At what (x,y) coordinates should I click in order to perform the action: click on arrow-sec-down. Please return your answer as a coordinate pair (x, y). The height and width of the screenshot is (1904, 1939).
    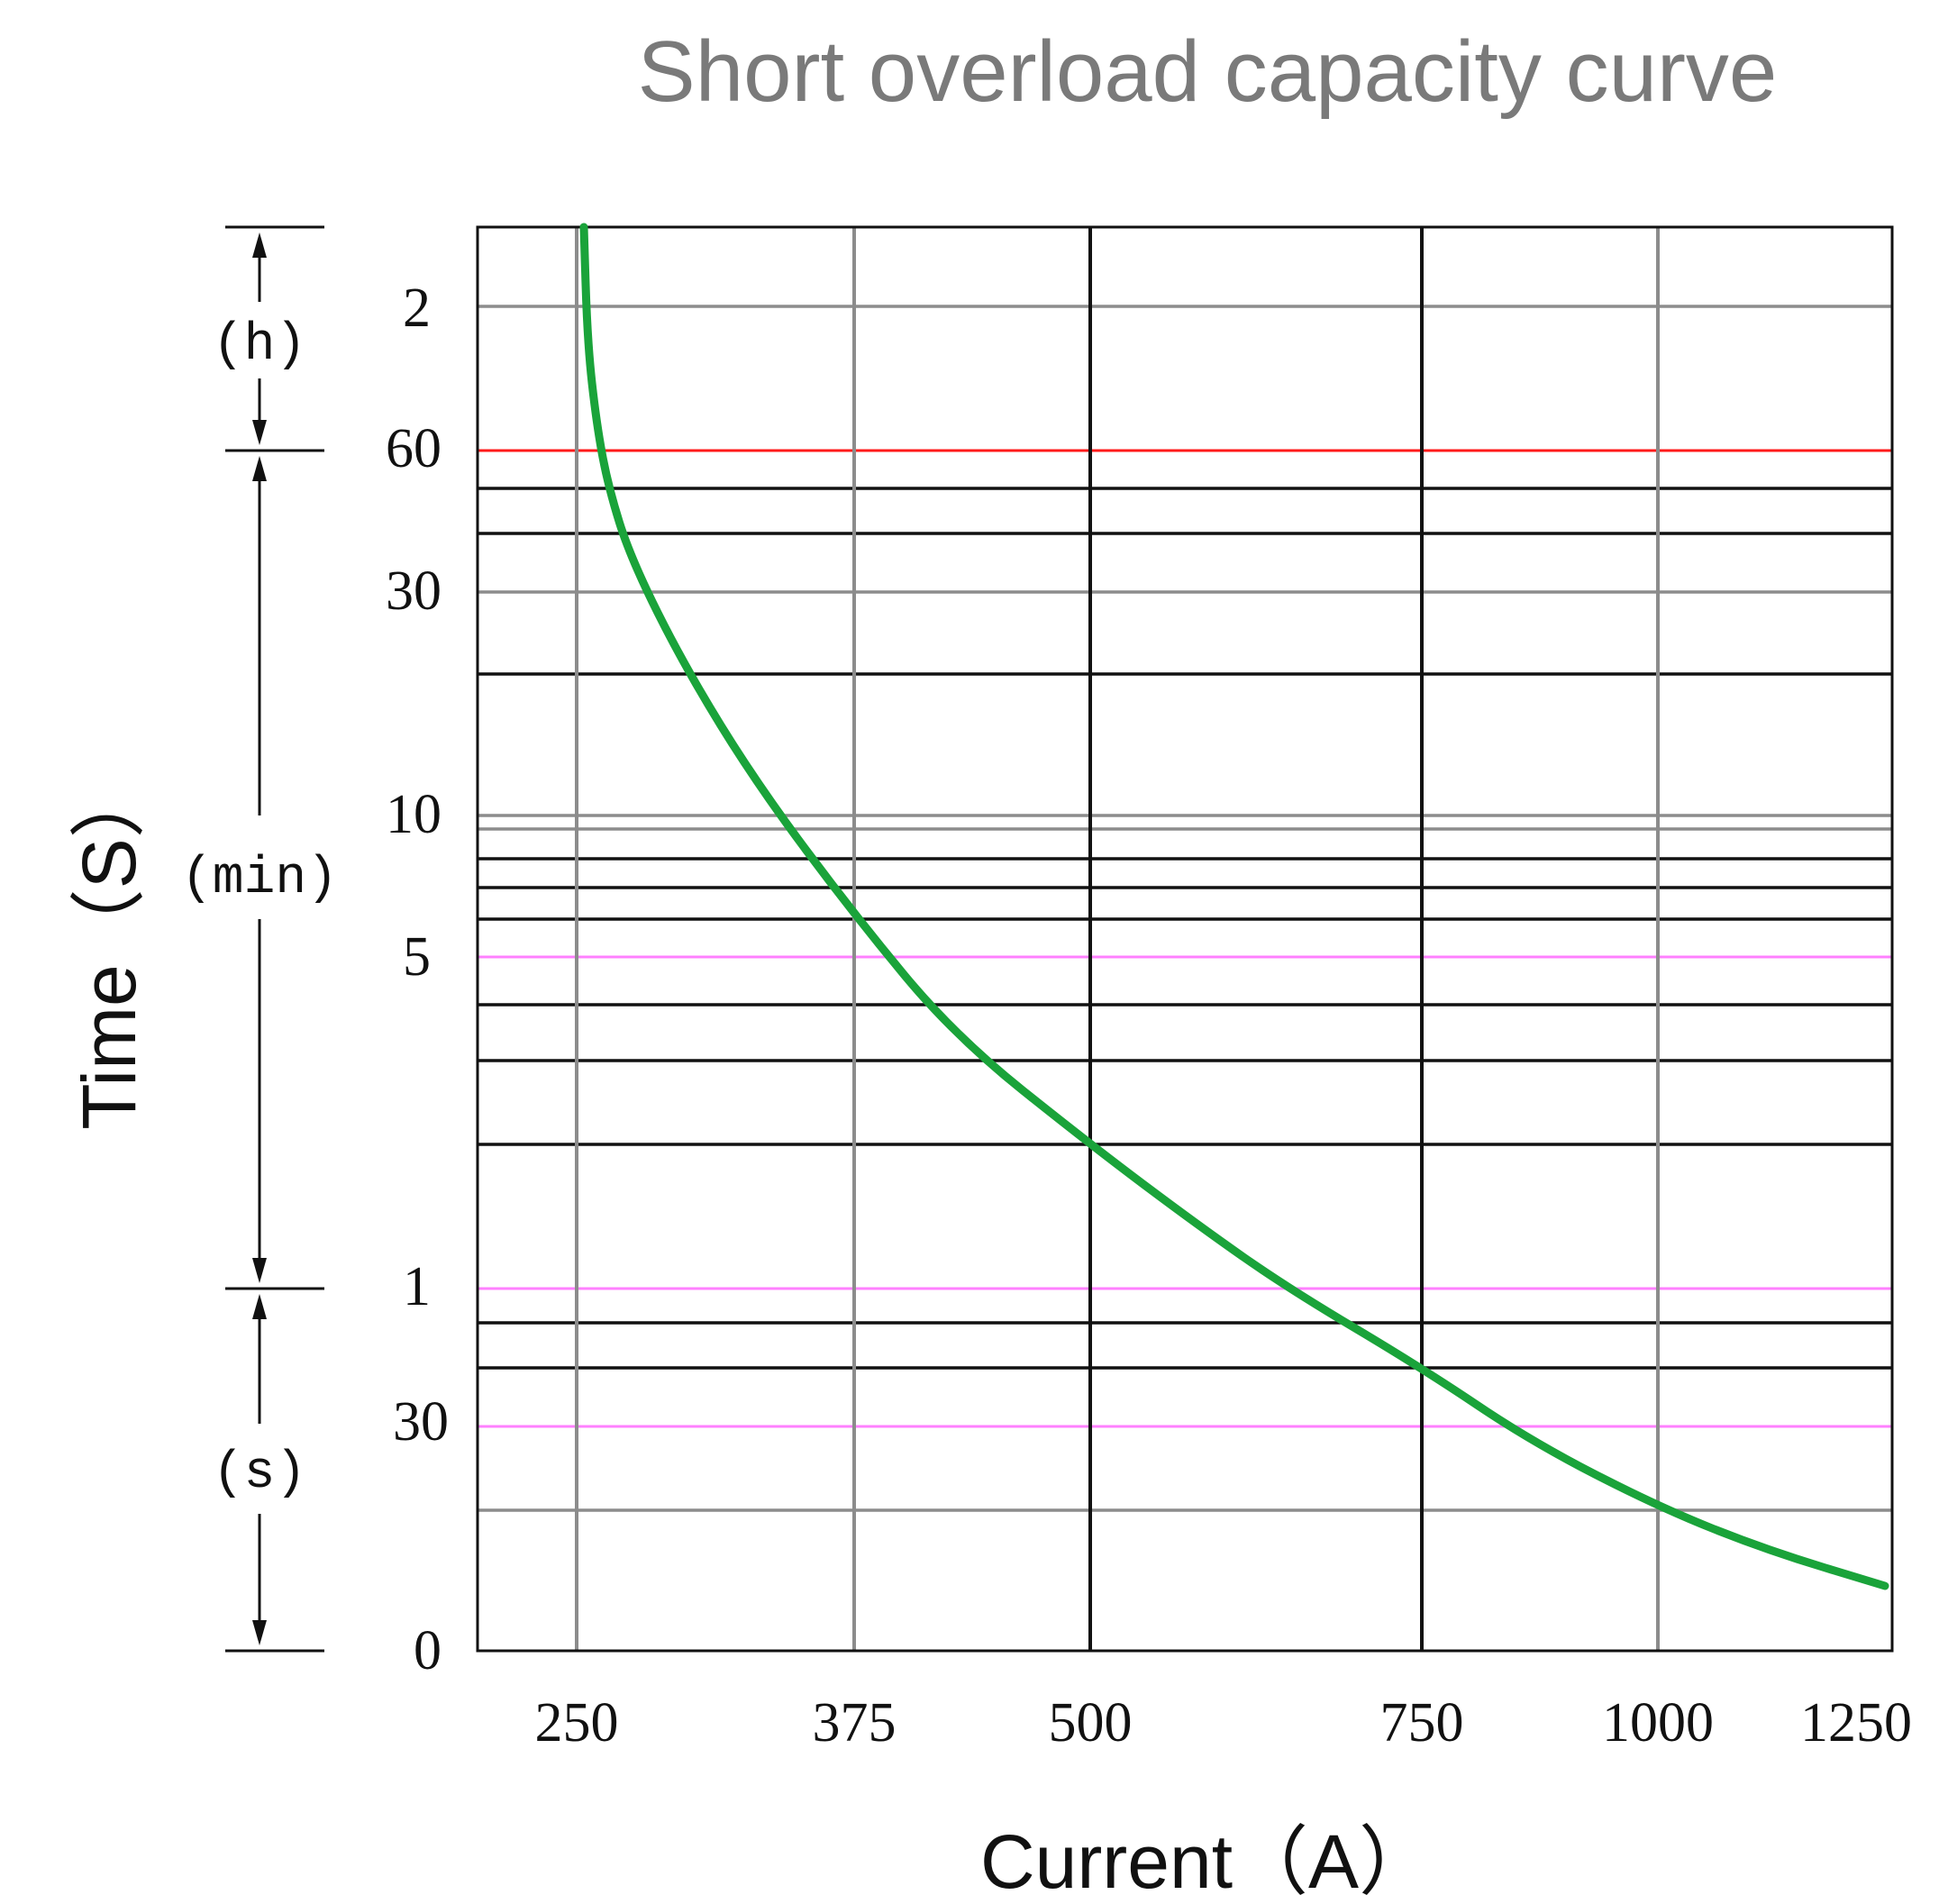
    Looking at the image, I should click on (259, 1632).